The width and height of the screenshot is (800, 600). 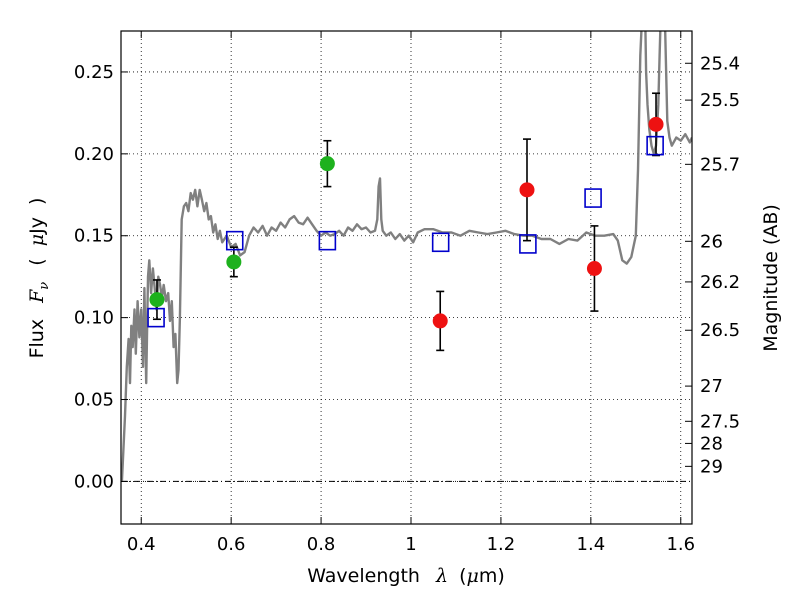 What do you see at coordinates (37, 261) in the screenshot?
I see `y-label-unit-open: (` at bounding box center [37, 261].